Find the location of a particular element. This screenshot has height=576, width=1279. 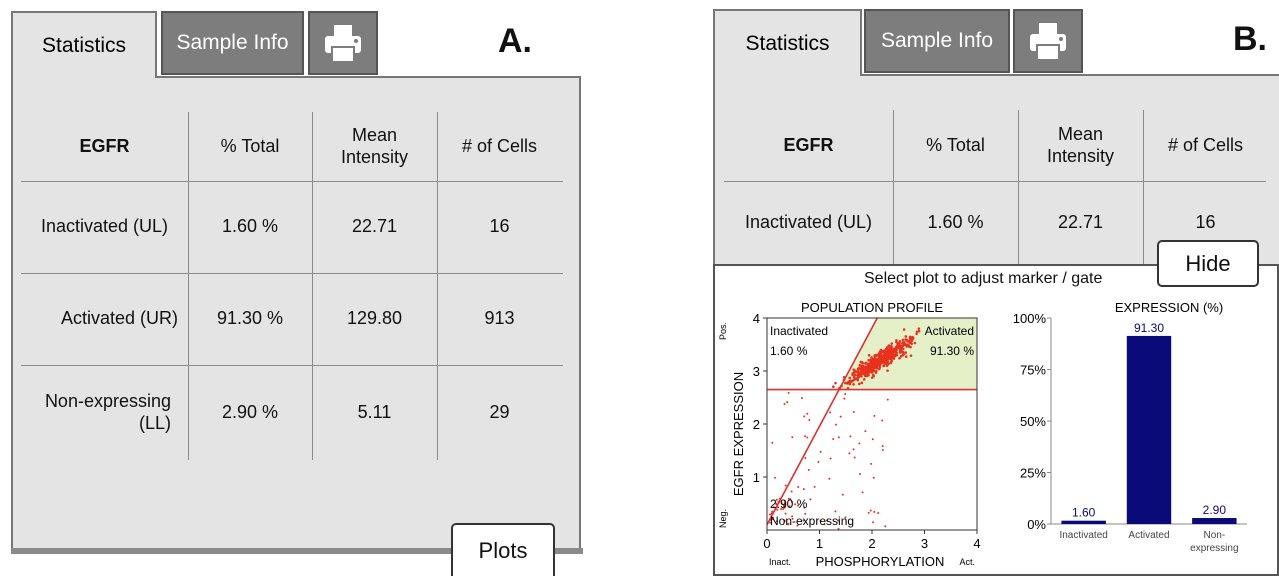

x-category-label: Inactivated is located at coordinates (1083, 535).